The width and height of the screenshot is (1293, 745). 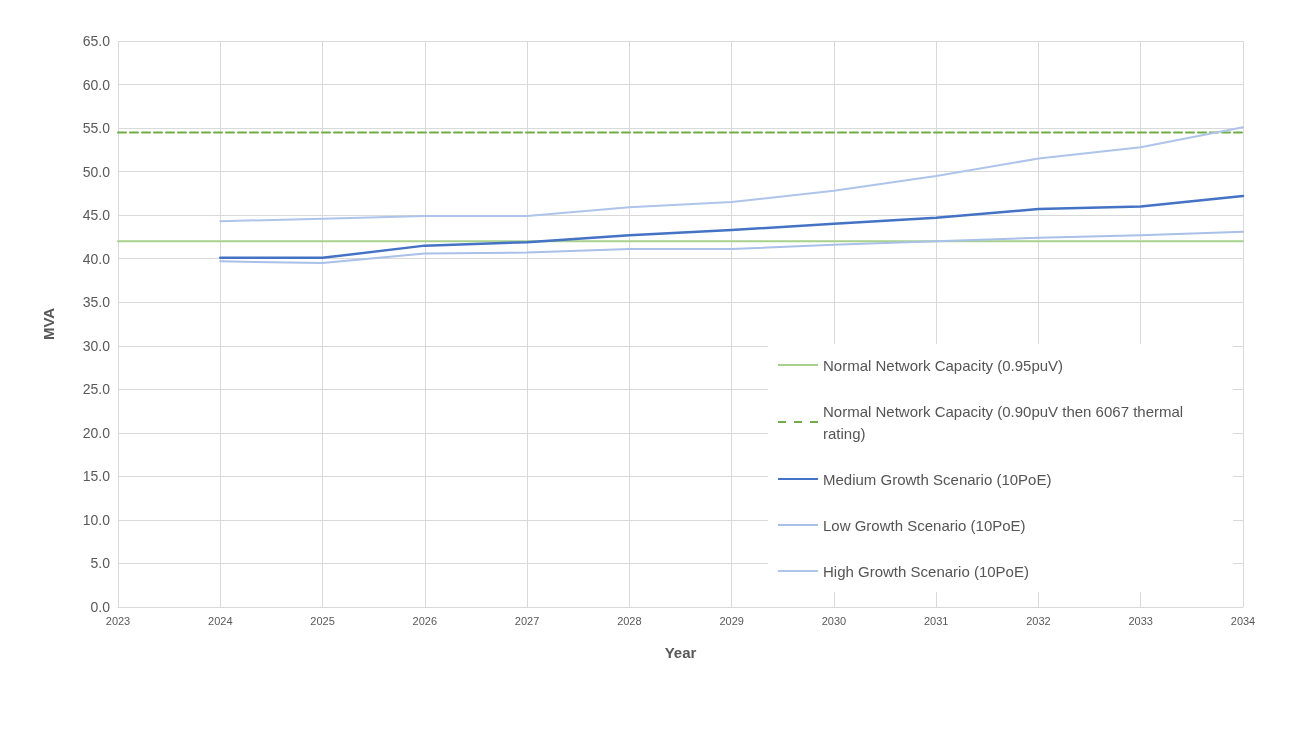 What do you see at coordinates (629, 620) in the screenshot?
I see `x-tick-label: 2028` at bounding box center [629, 620].